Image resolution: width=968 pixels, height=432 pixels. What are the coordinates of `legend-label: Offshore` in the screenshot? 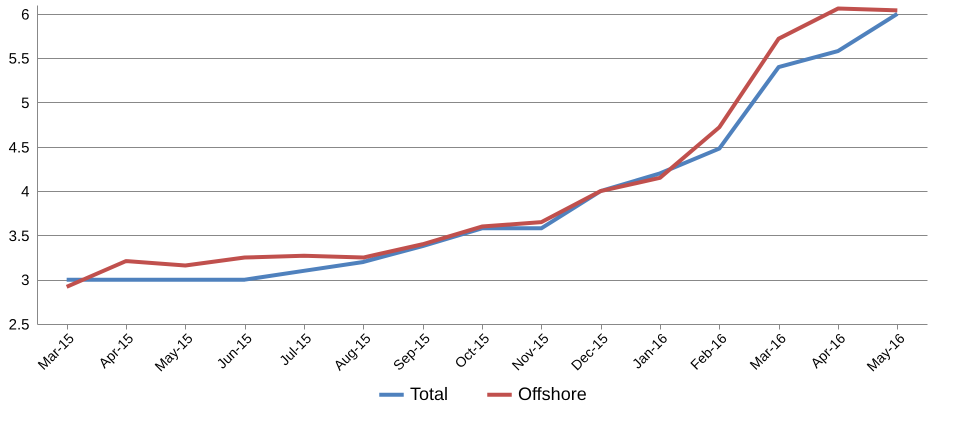 It's located at (552, 394).